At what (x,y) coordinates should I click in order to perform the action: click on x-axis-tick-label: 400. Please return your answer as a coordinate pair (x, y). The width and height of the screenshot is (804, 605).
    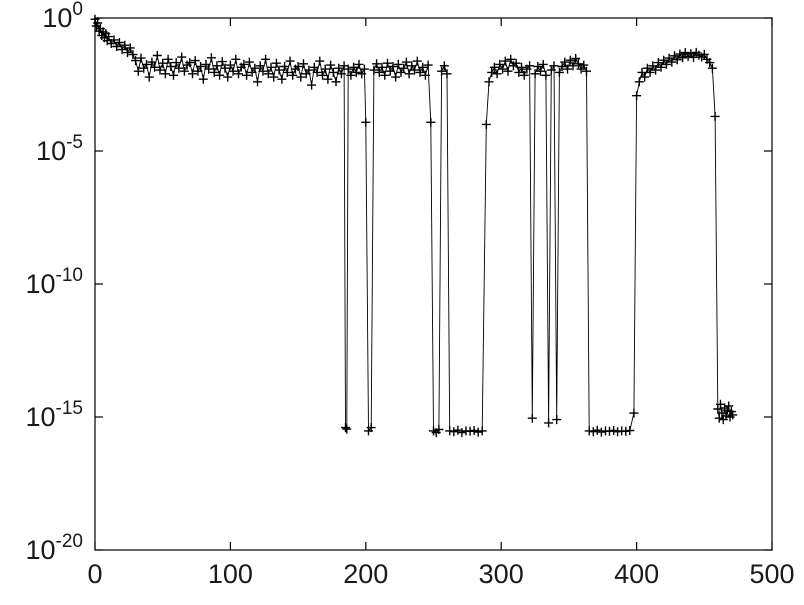
    Looking at the image, I should click on (636, 574).